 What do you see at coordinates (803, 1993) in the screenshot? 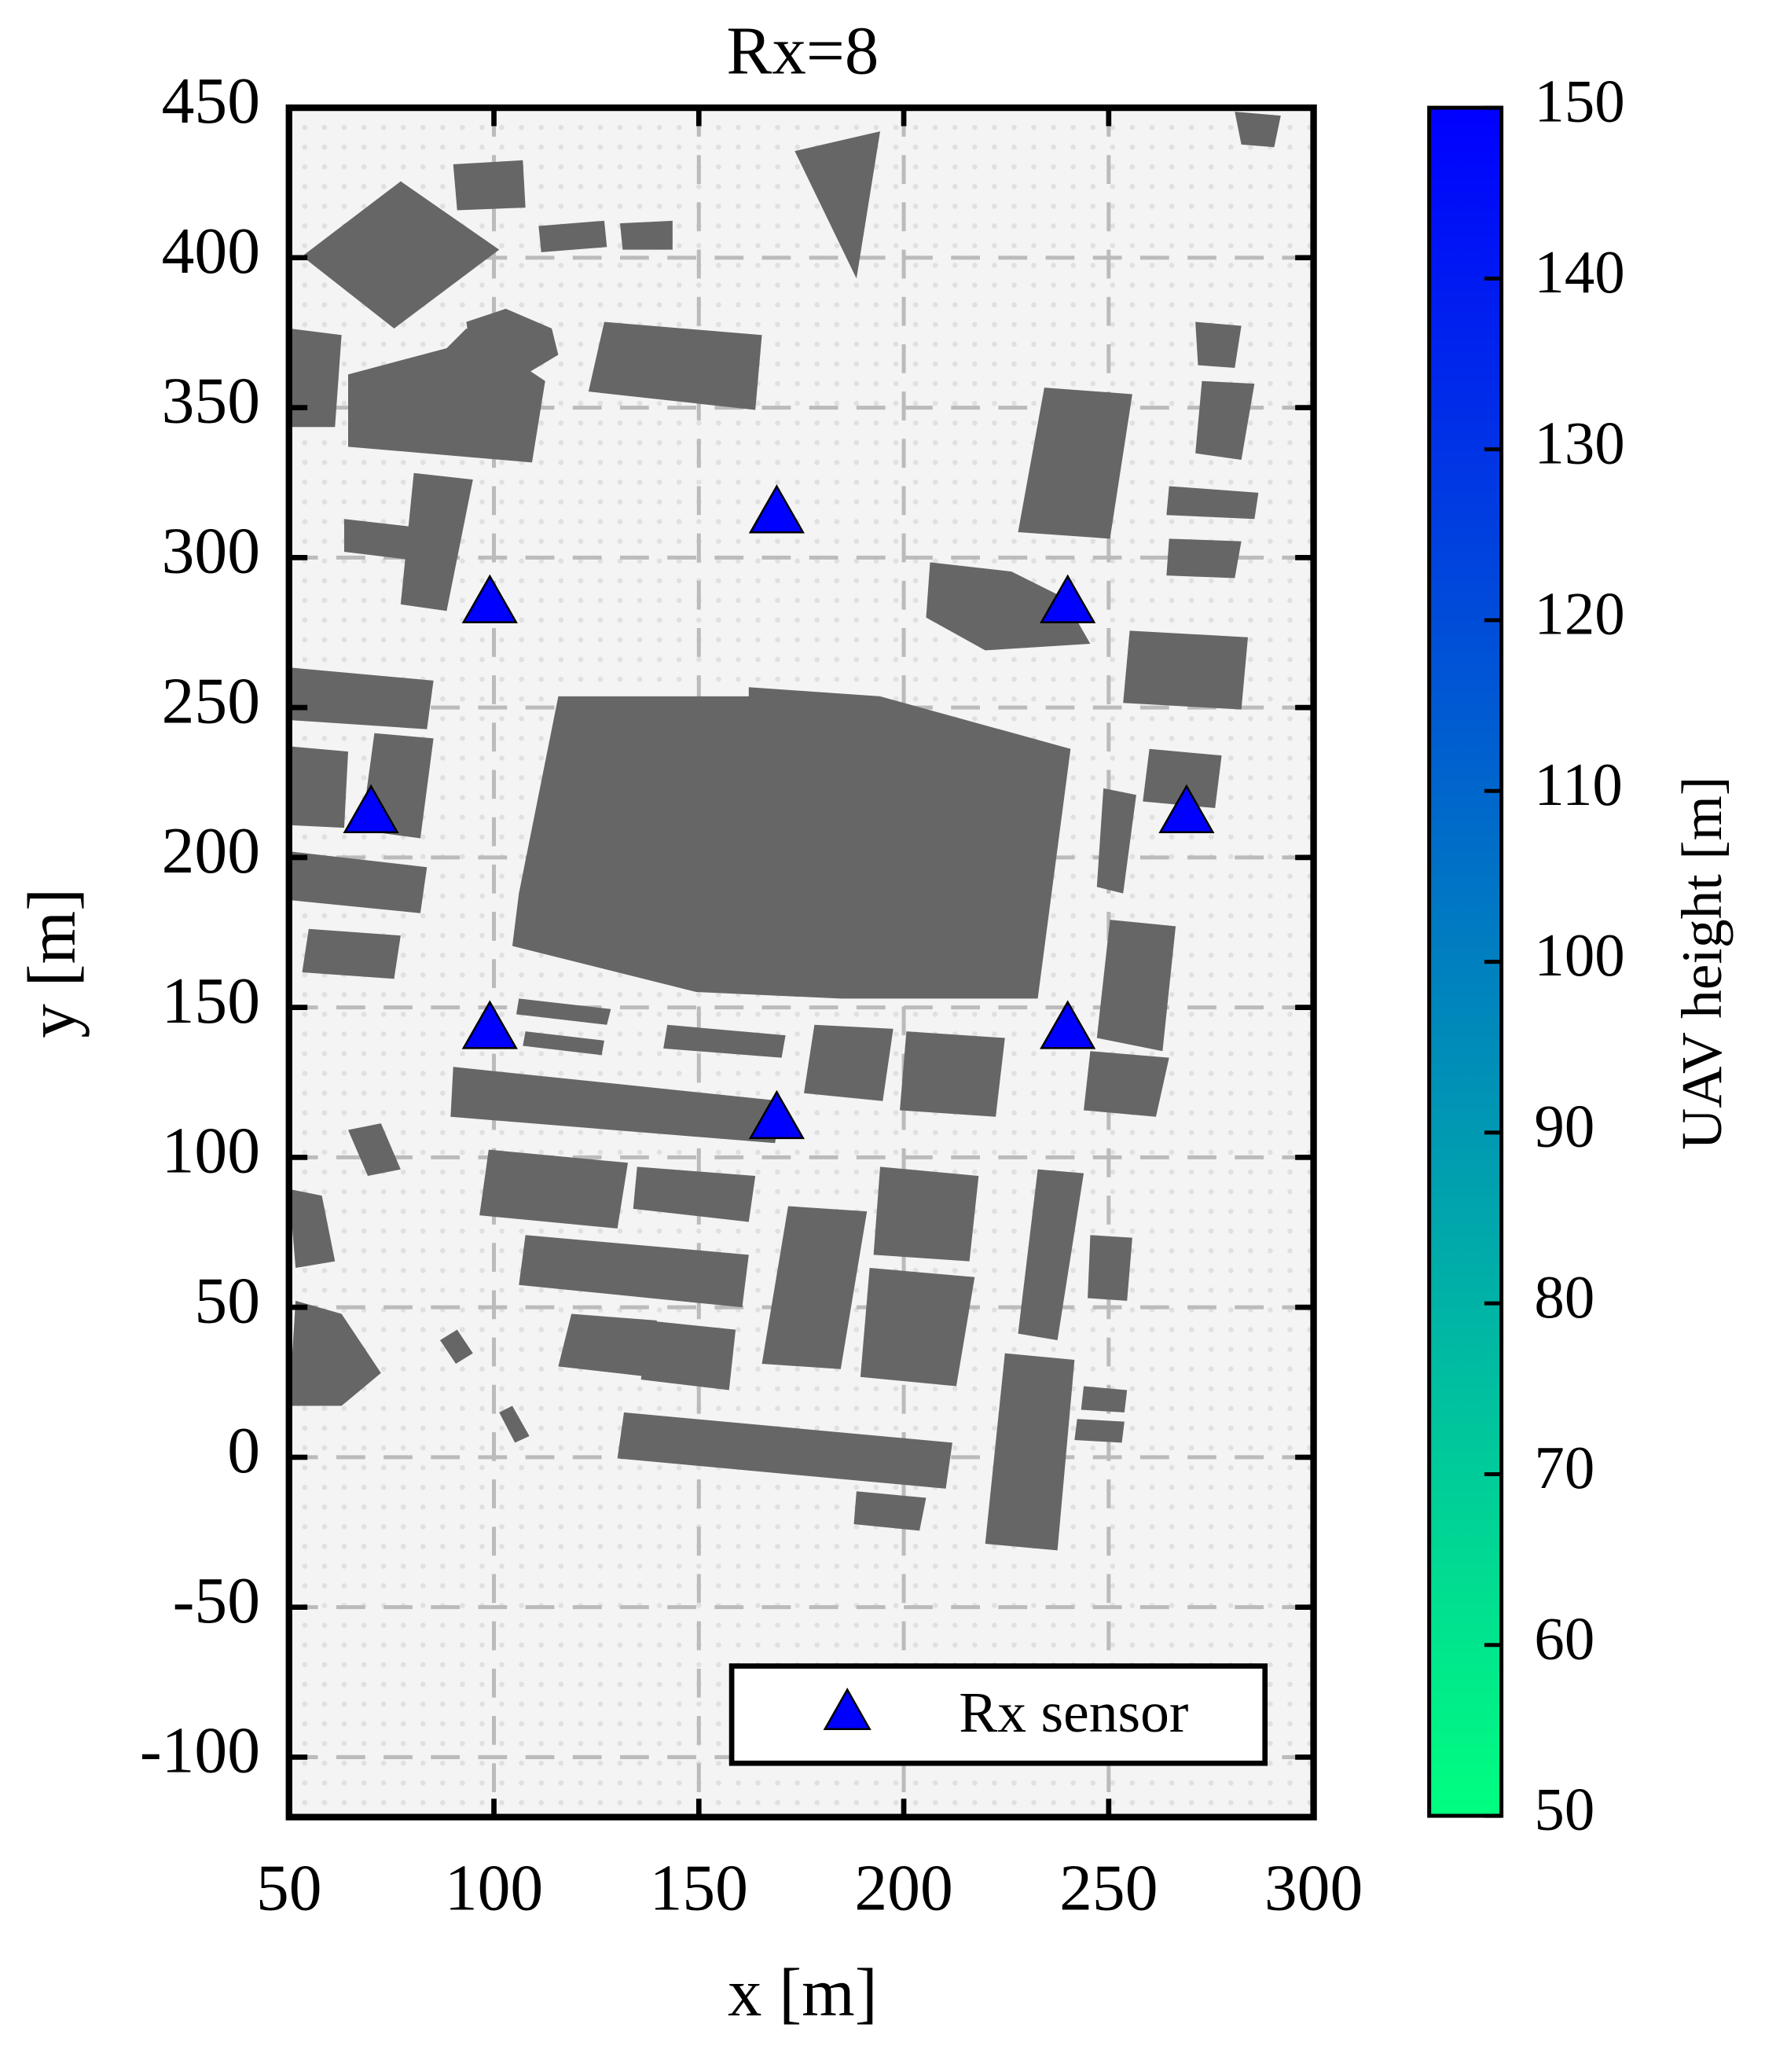
I see `x-axis-label: x [m]` at bounding box center [803, 1993].